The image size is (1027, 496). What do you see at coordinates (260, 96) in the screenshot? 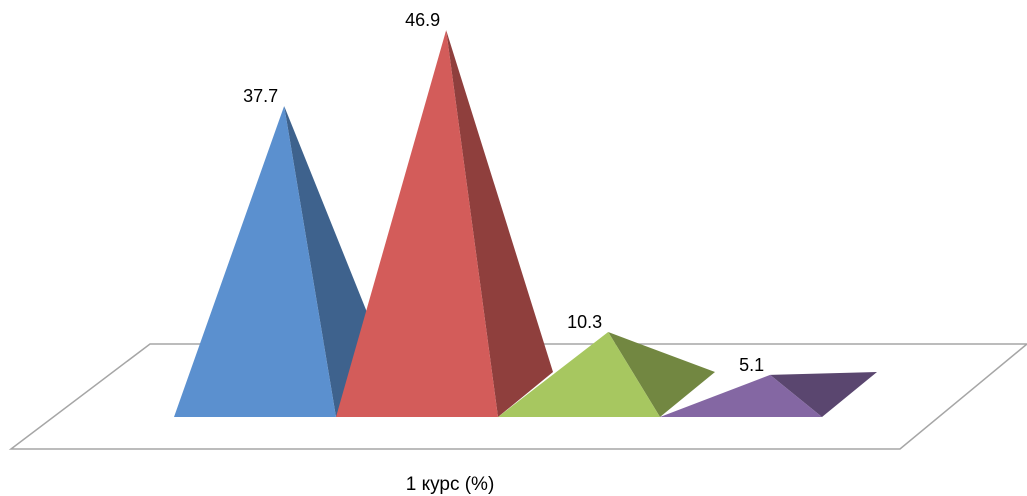
I see `data-label-1: 37.7` at bounding box center [260, 96].